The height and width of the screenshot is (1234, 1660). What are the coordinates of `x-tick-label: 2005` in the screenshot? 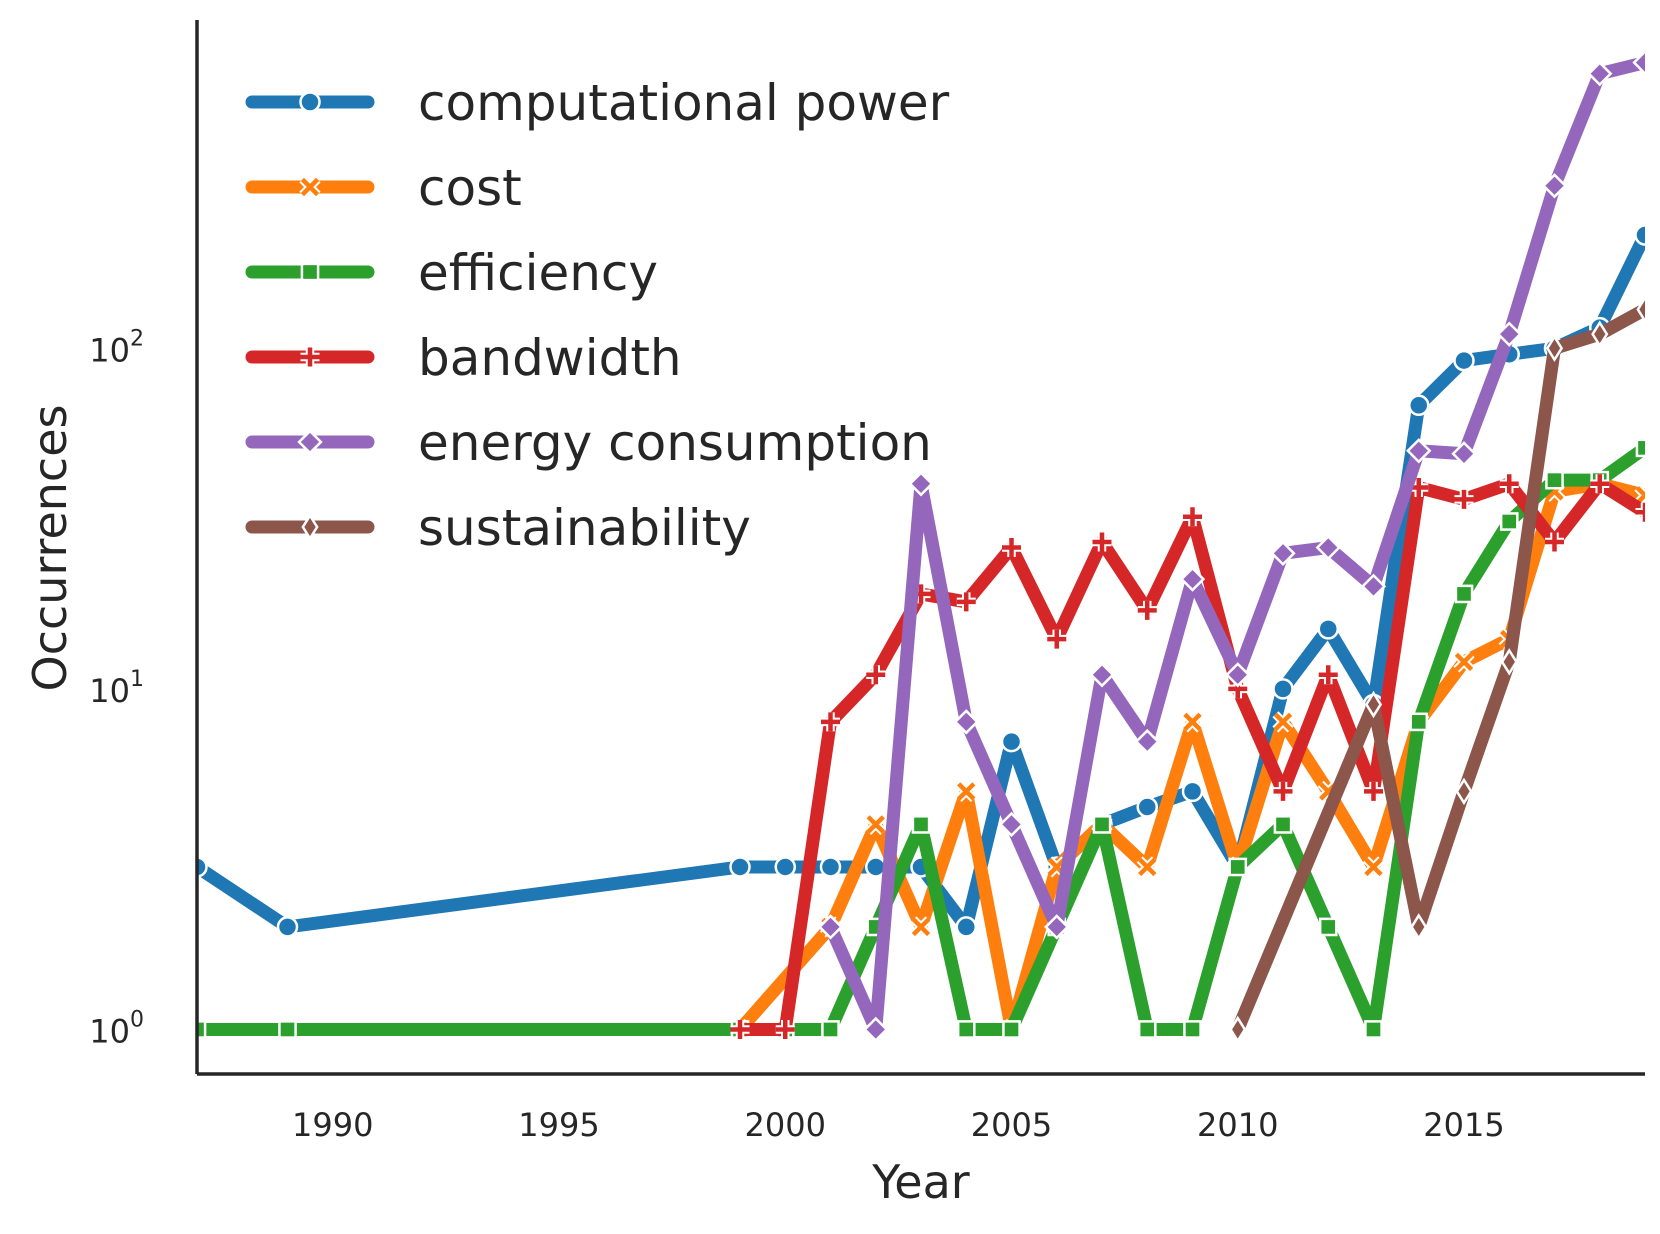 It's located at (1011, 1125).